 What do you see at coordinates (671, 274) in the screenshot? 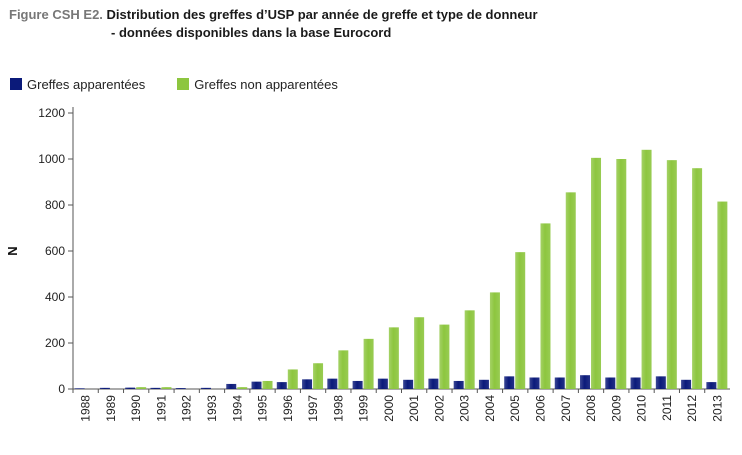
I see `bar-unrelated-2011` at bounding box center [671, 274].